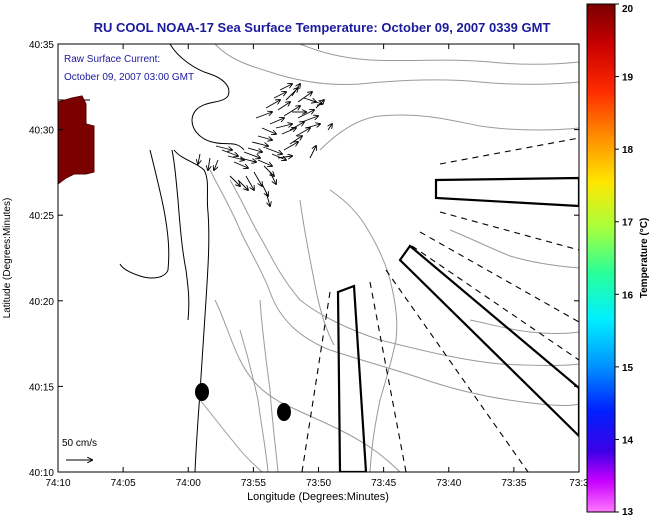  I want to click on x-tick-label: 73:35, so click(513, 483).